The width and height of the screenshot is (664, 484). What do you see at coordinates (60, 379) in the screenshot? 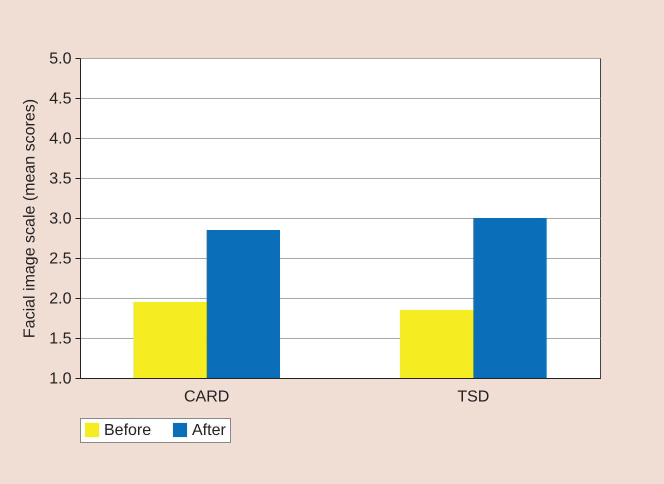
I see `y-tick-label: 1.0` at bounding box center [60, 379].